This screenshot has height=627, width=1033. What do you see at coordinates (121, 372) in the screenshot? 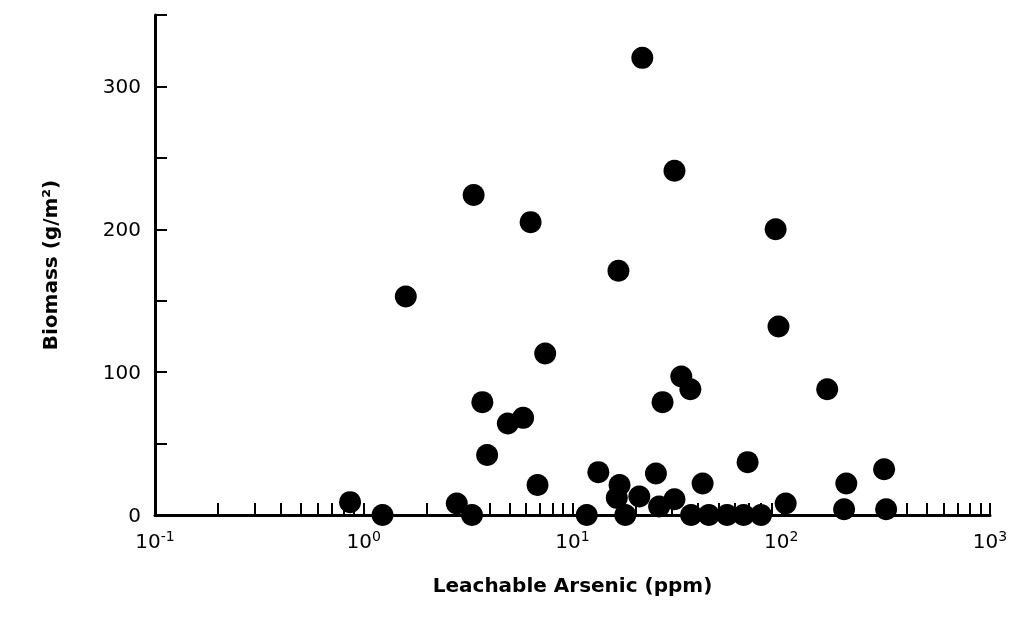
I see `y-tick-label: 100` at bounding box center [121, 372].